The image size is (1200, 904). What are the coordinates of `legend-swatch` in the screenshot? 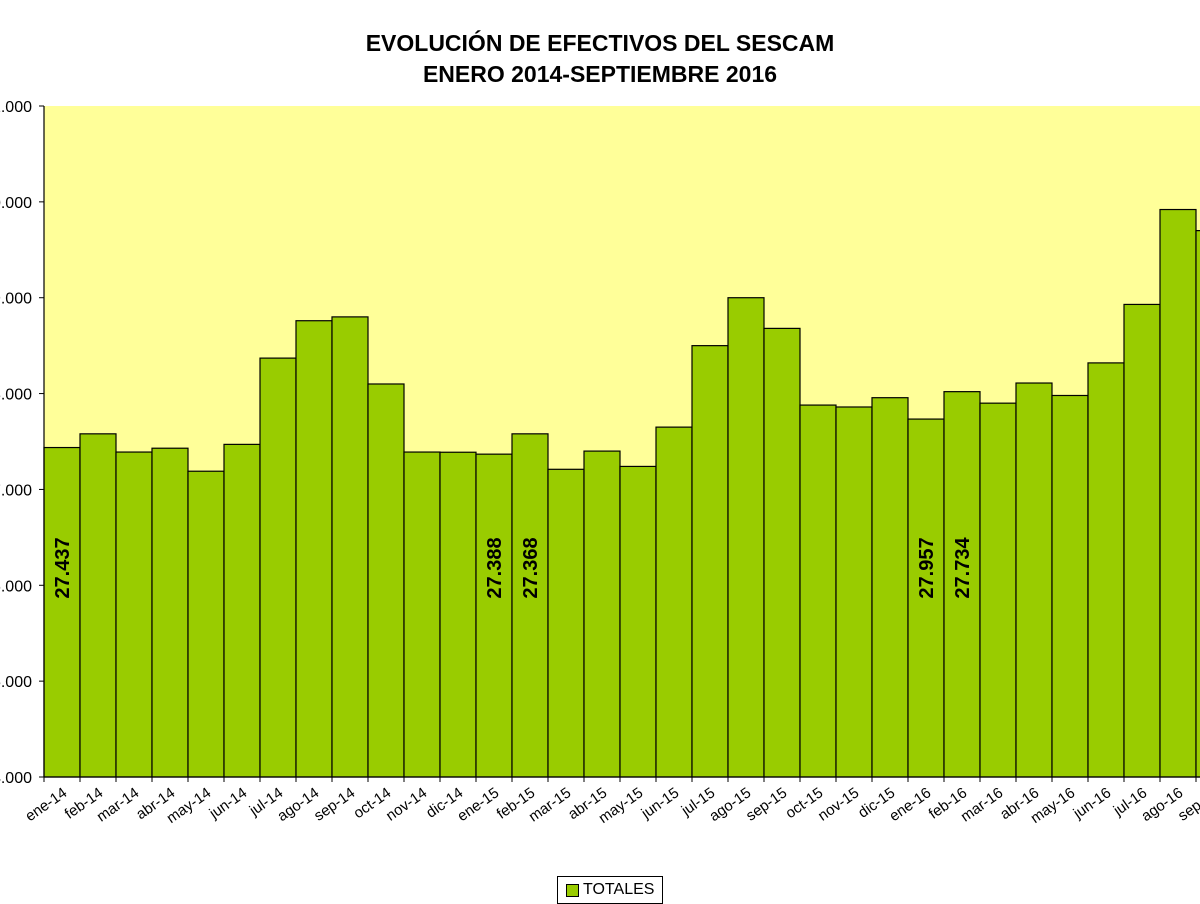 It's located at (572, 890).